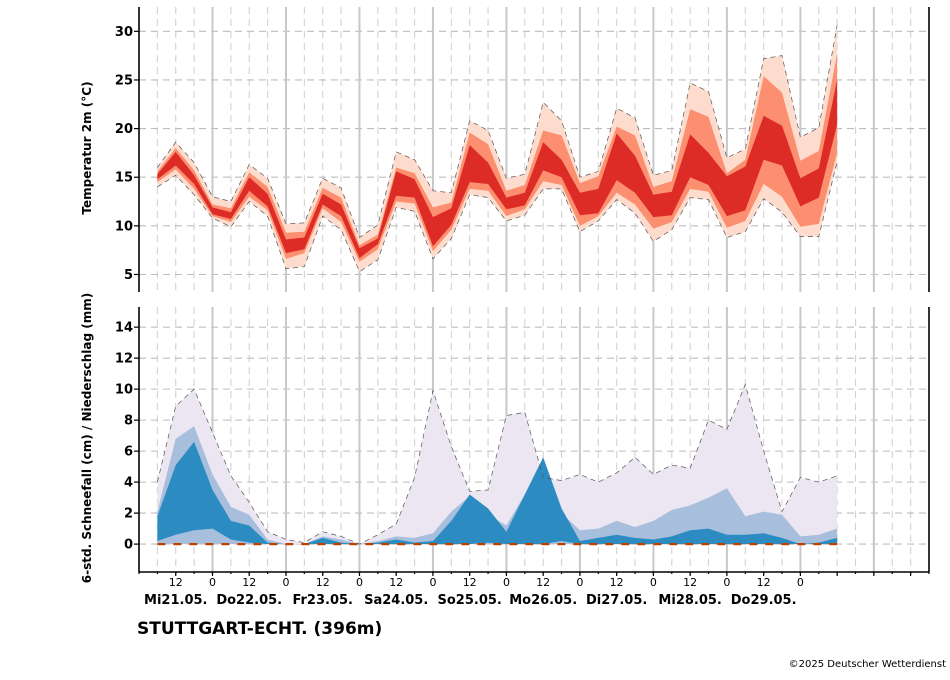  Describe the element at coordinates (127, 154) in the screenshot. I see `temperature-y-ticks: 5 10 15 20 25 30` at that location.